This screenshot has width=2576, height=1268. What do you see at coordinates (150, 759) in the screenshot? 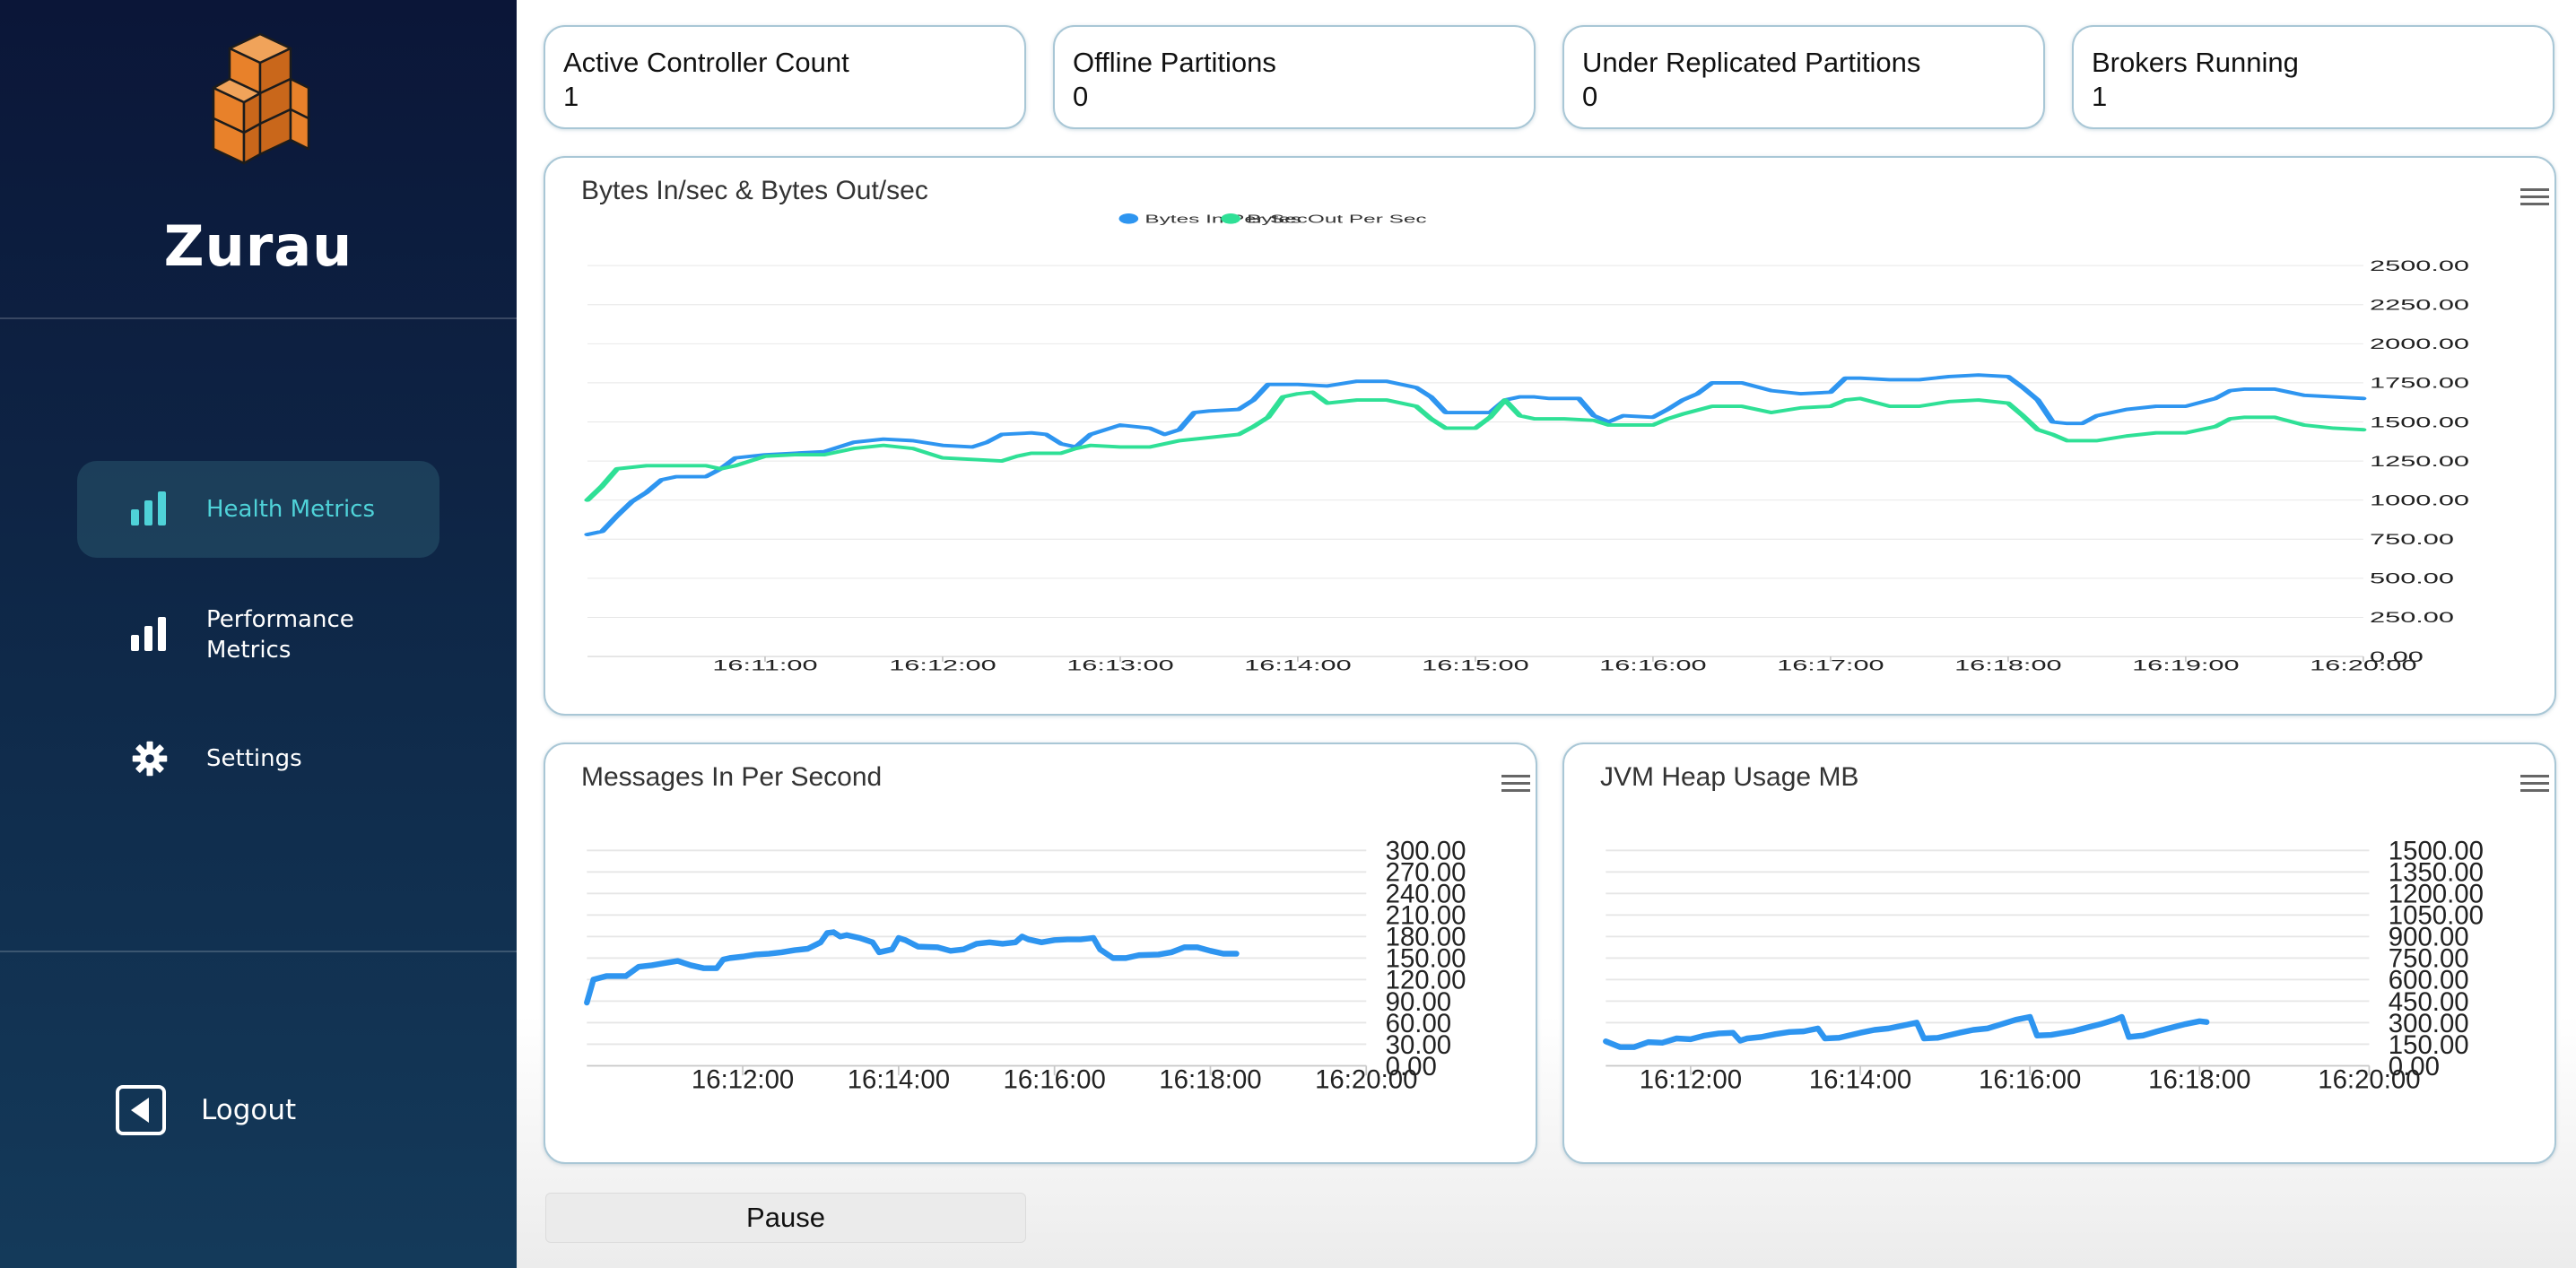
I see `gear-icon` at bounding box center [150, 759].